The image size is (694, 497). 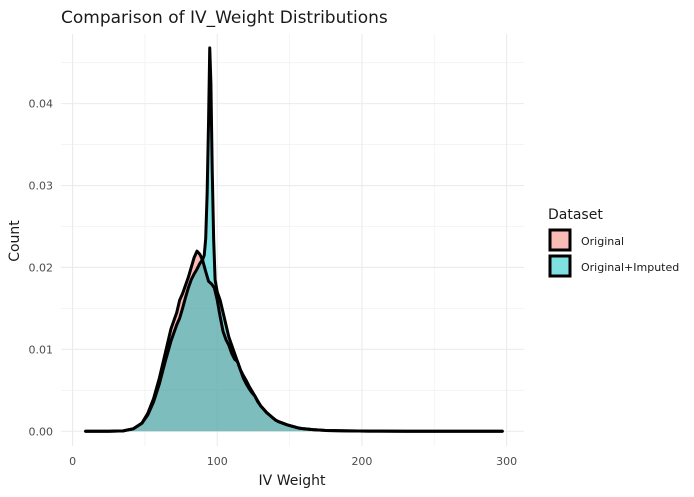 I want to click on x-tick-label: 0, so click(x=72, y=461).